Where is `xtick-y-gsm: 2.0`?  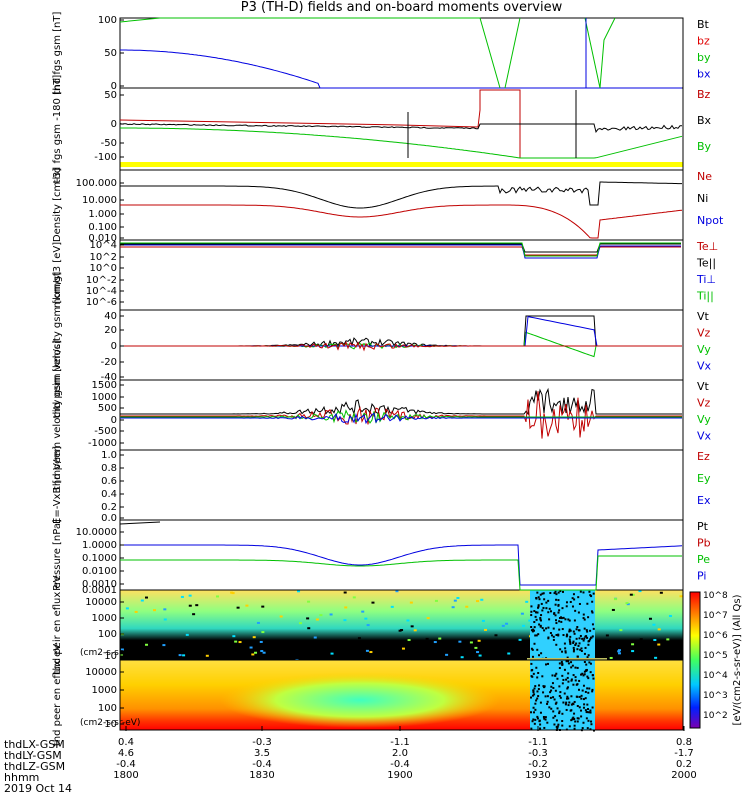 xtick-y-gsm: 2.0 is located at coordinates (400, 753).